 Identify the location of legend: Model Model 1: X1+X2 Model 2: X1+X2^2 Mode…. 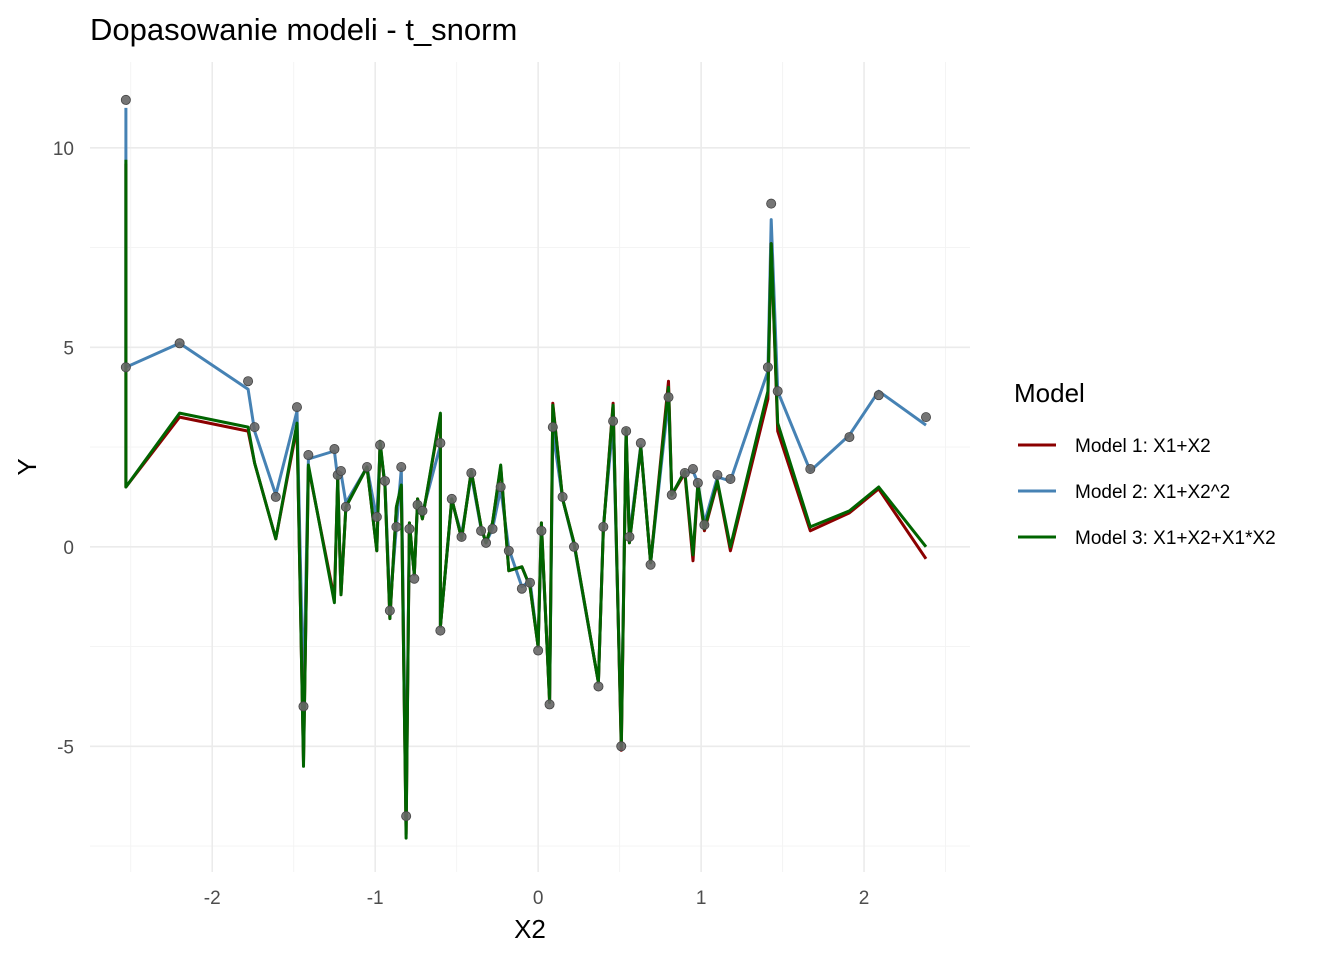
(1145, 463).